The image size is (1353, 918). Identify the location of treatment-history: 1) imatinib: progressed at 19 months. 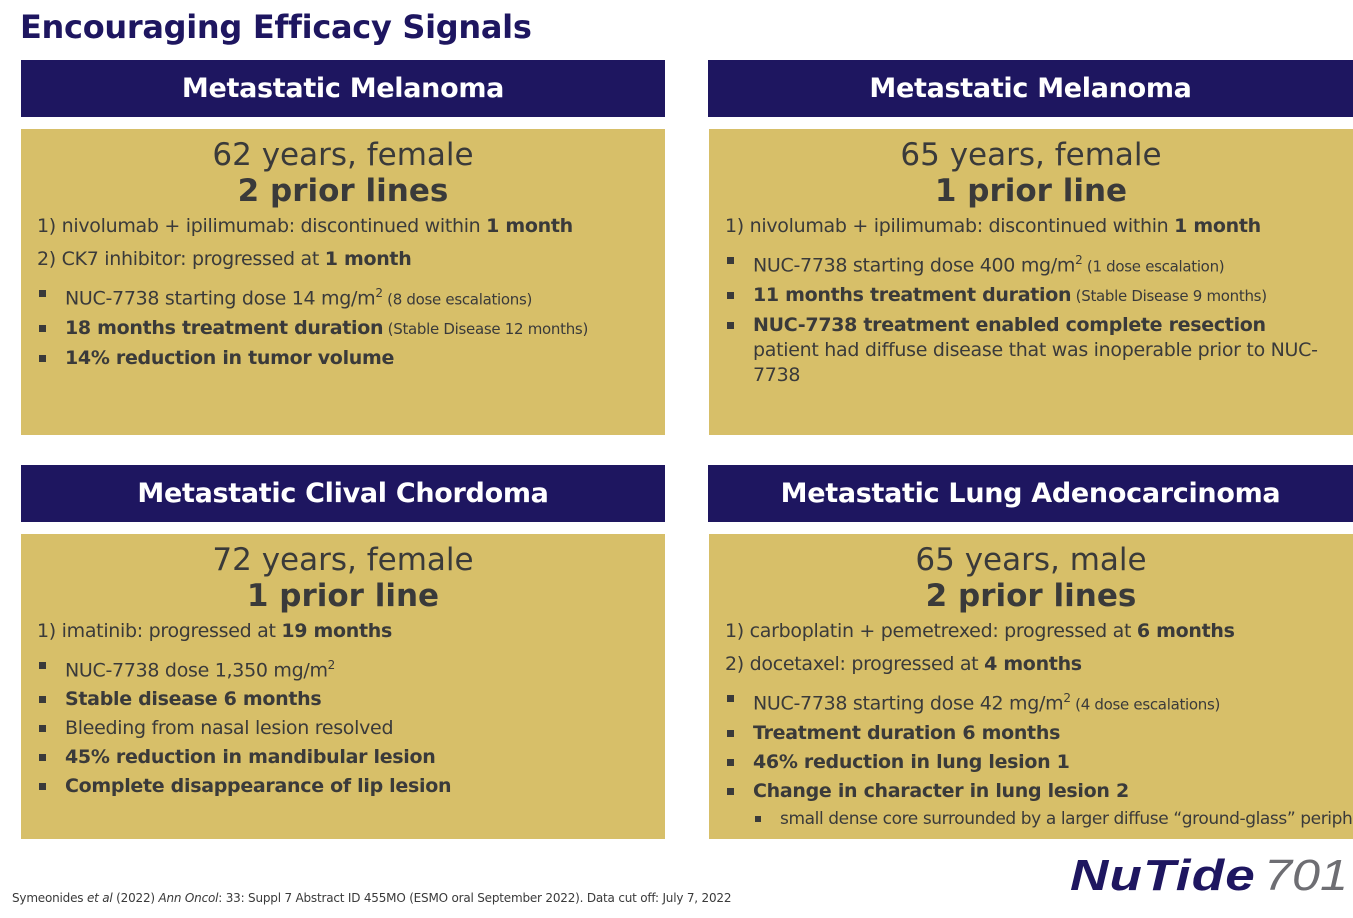
(343, 631).